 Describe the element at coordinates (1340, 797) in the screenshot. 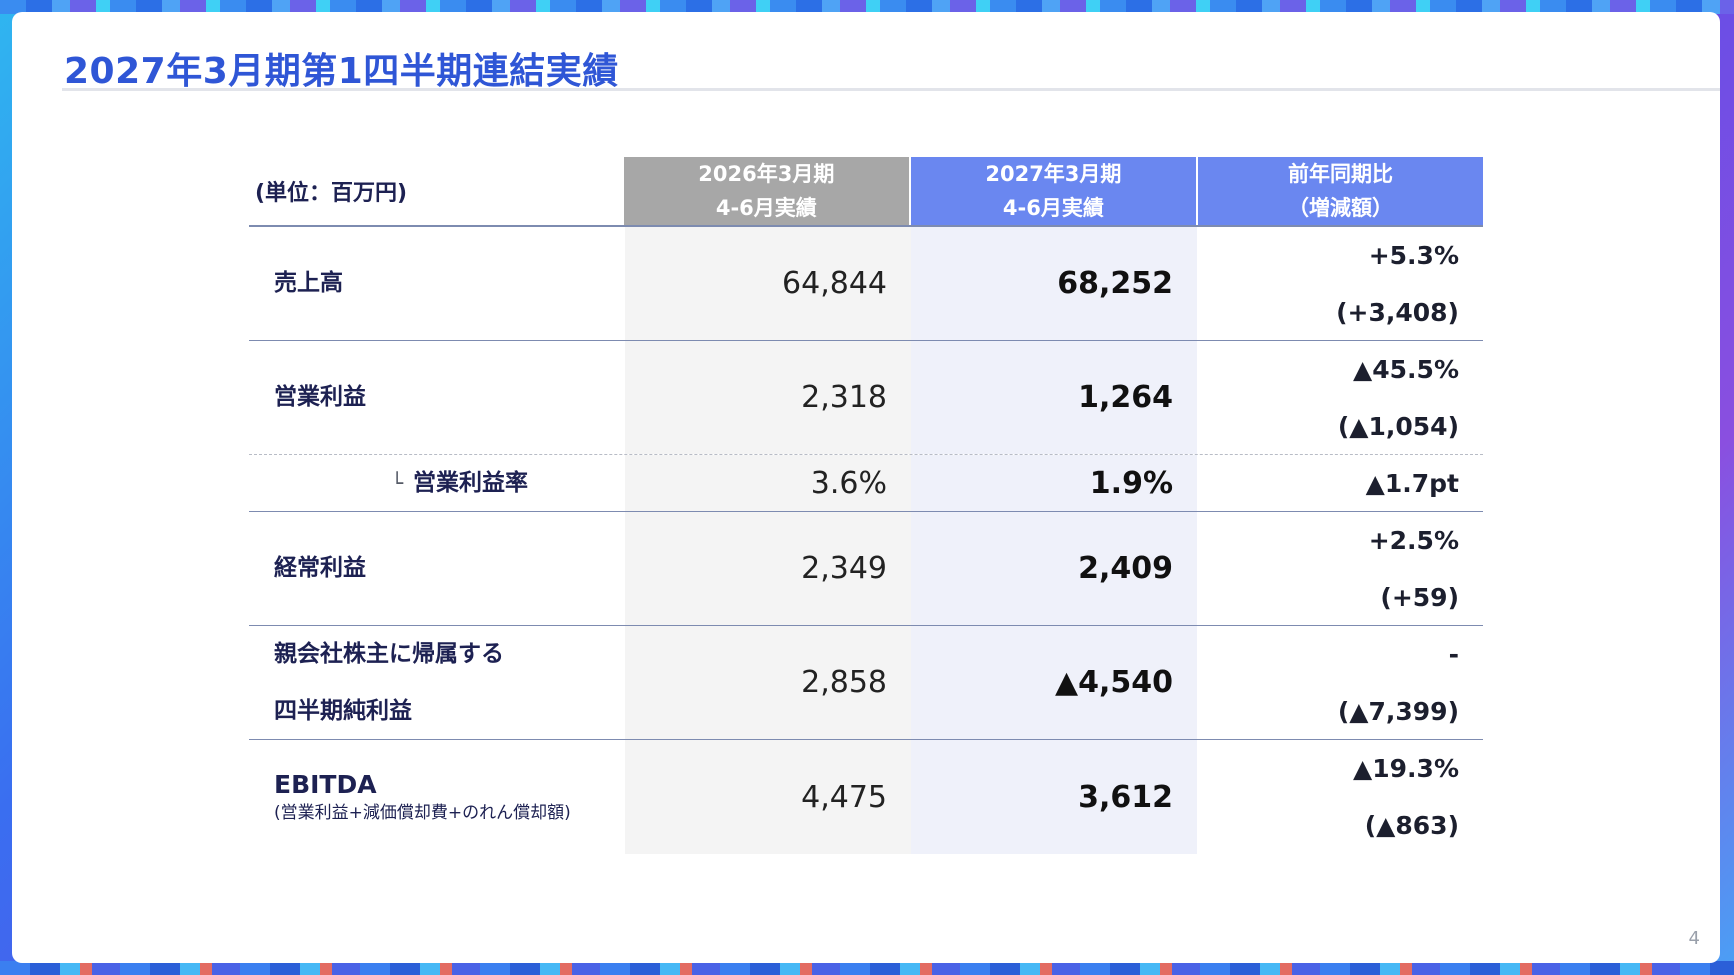

I see `yoy-value: ▲19.3% (▲863)` at that location.